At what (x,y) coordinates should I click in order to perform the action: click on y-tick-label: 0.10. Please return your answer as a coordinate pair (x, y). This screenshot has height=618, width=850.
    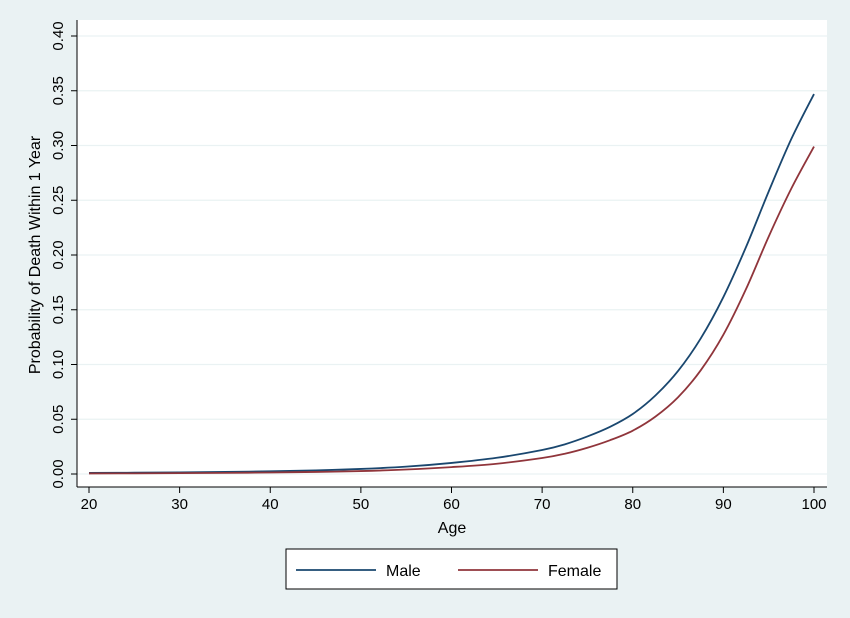
    Looking at the image, I should click on (58, 364).